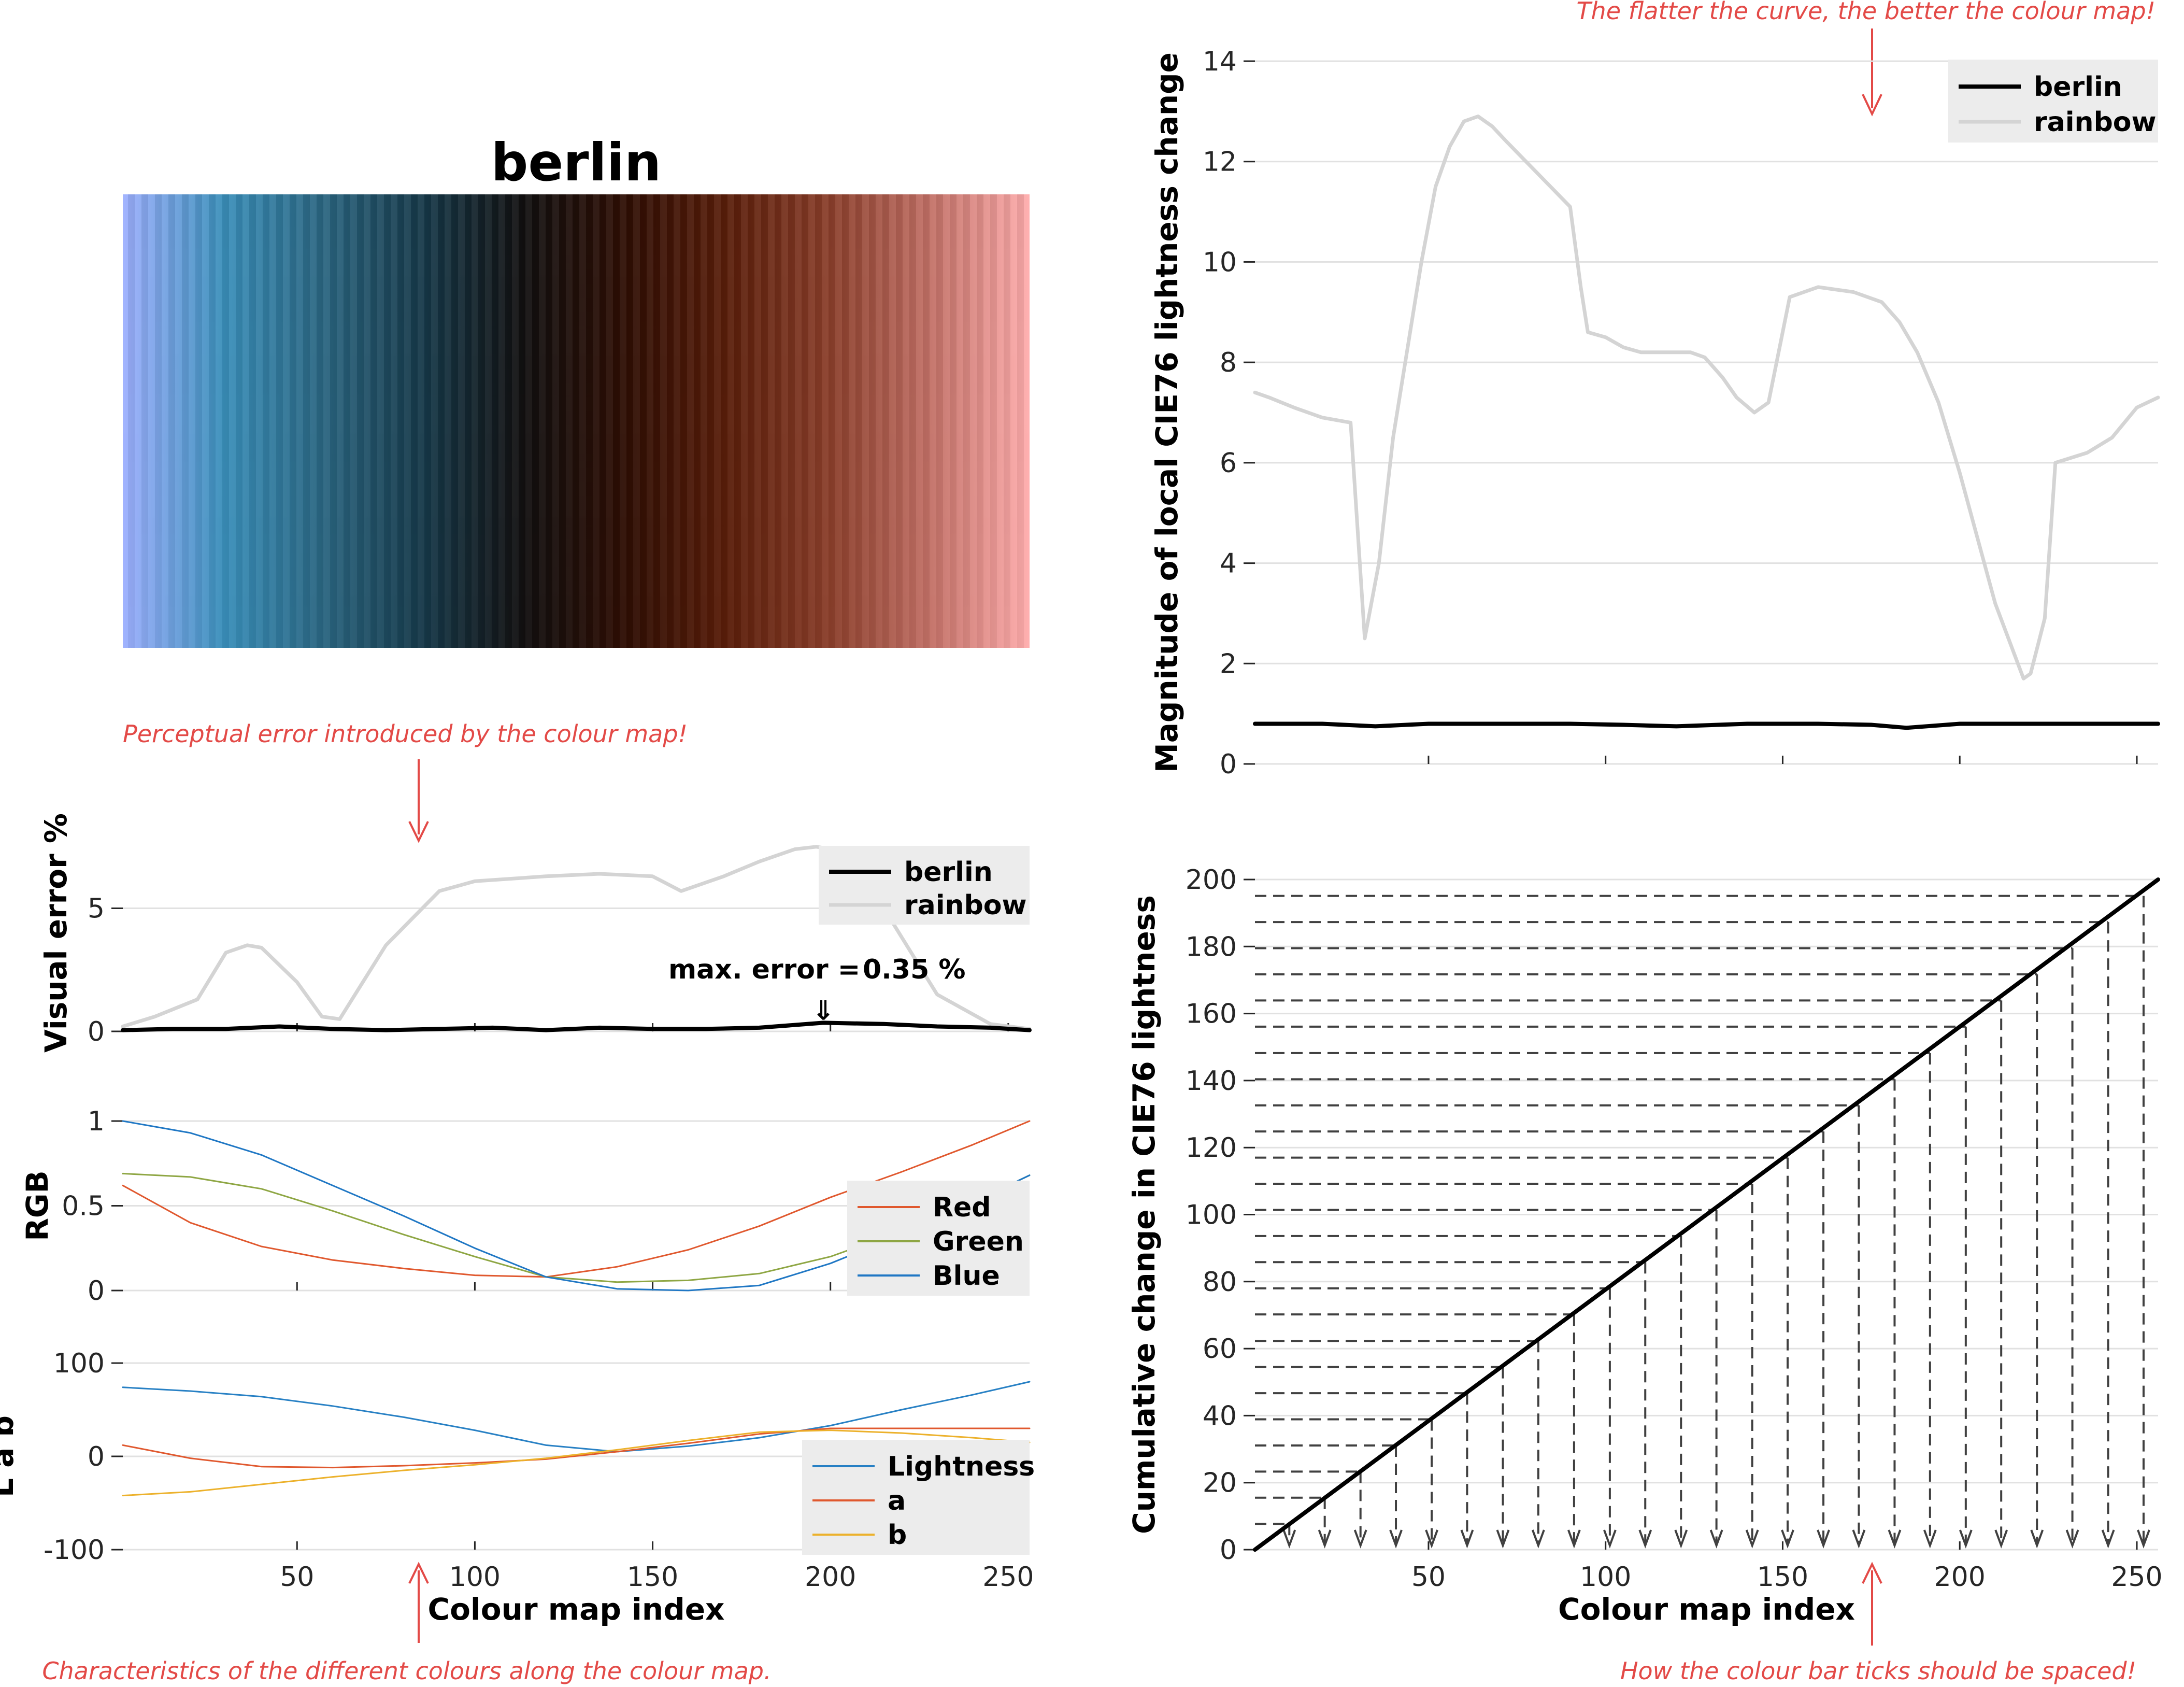  Describe the element at coordinates (1228, 663) in the screenshot. I see `y-tick-label: 2` at that location.